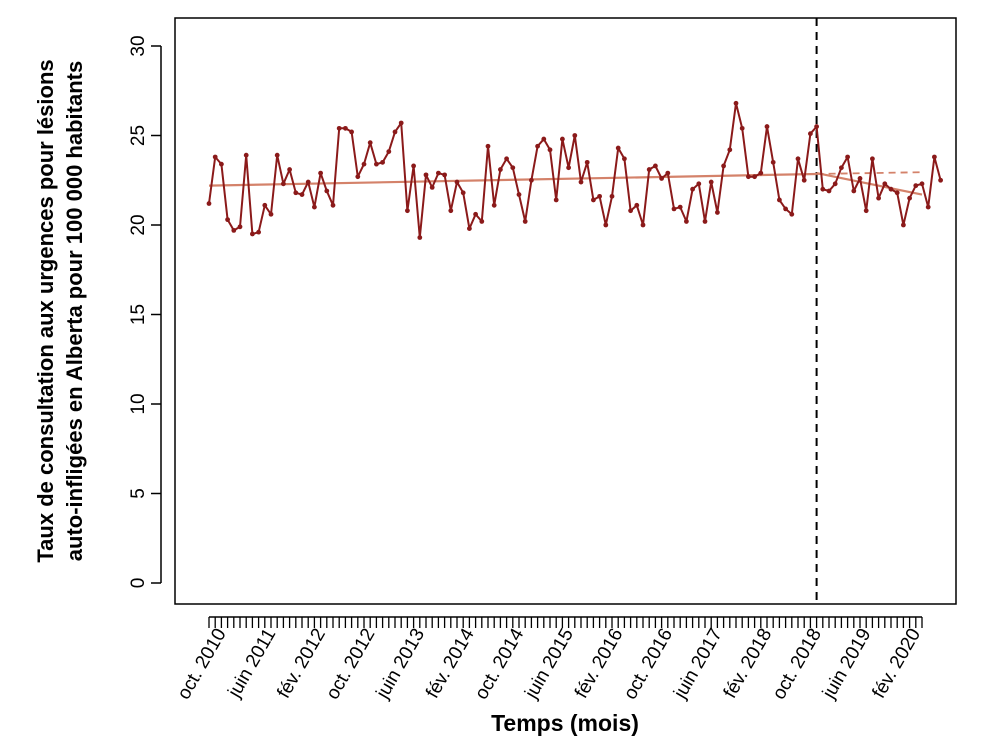  I want to click on x-tick-label-7: juin 2015, so click(549, 664).